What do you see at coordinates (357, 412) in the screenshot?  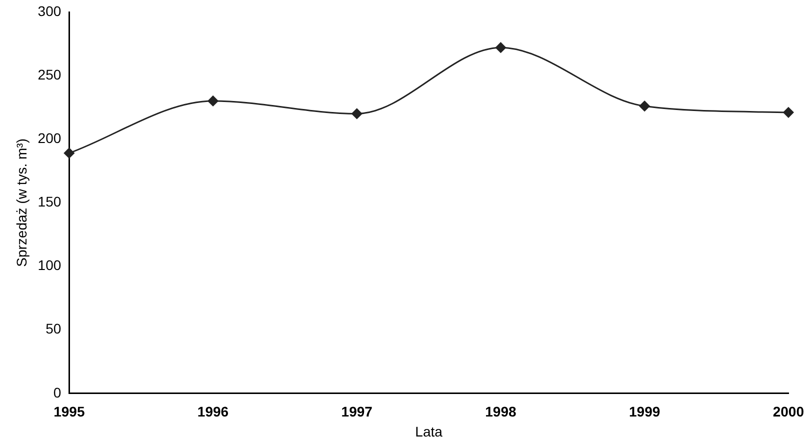 I see `x-tick-label: 1997` at bounding box center [357, 412].